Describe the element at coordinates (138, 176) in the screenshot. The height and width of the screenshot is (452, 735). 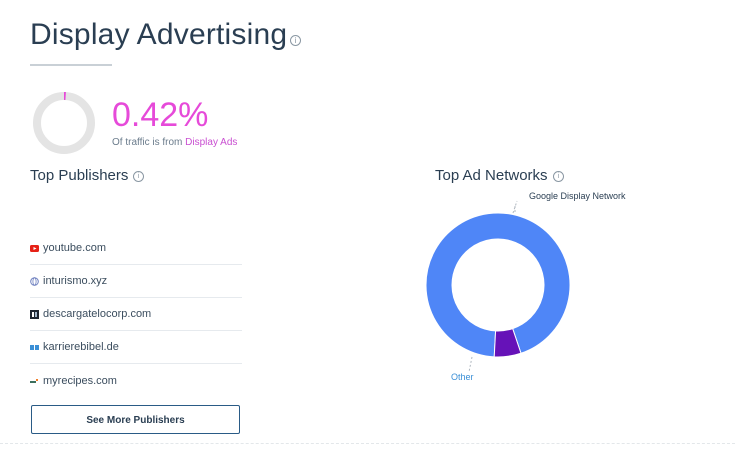
I see `publishers-info-icon: i` at that location.